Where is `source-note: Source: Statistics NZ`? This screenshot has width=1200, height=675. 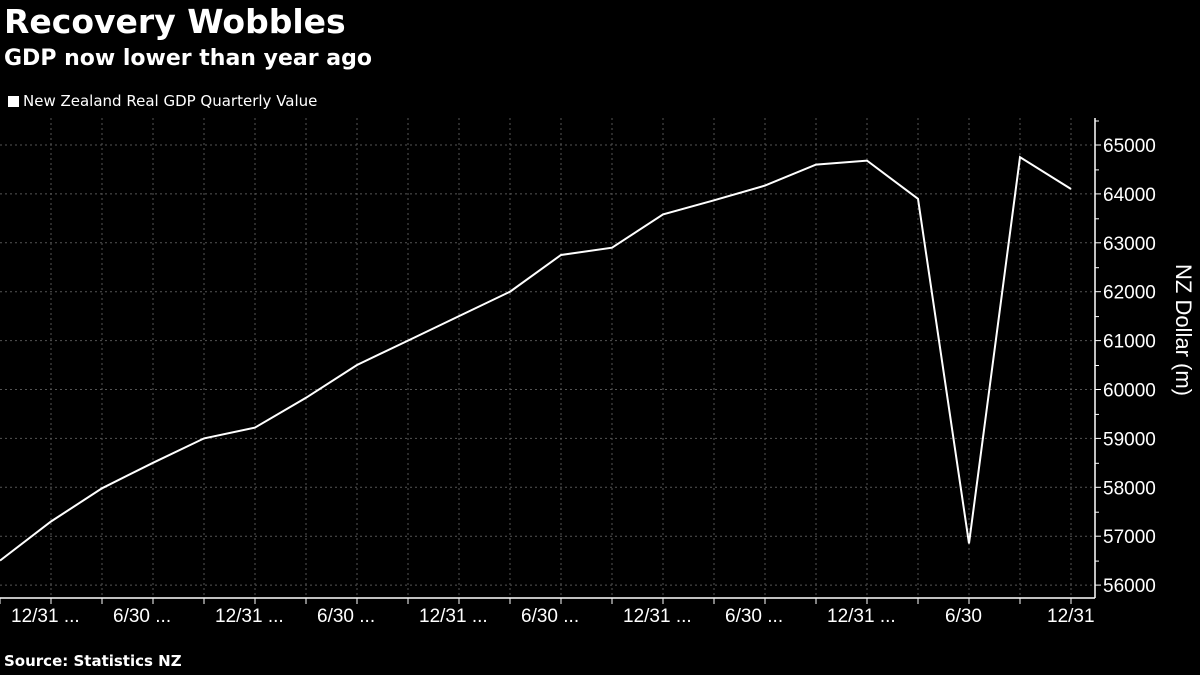 source-note: Source: Statistics NZ is located at coordinates (93, 661).